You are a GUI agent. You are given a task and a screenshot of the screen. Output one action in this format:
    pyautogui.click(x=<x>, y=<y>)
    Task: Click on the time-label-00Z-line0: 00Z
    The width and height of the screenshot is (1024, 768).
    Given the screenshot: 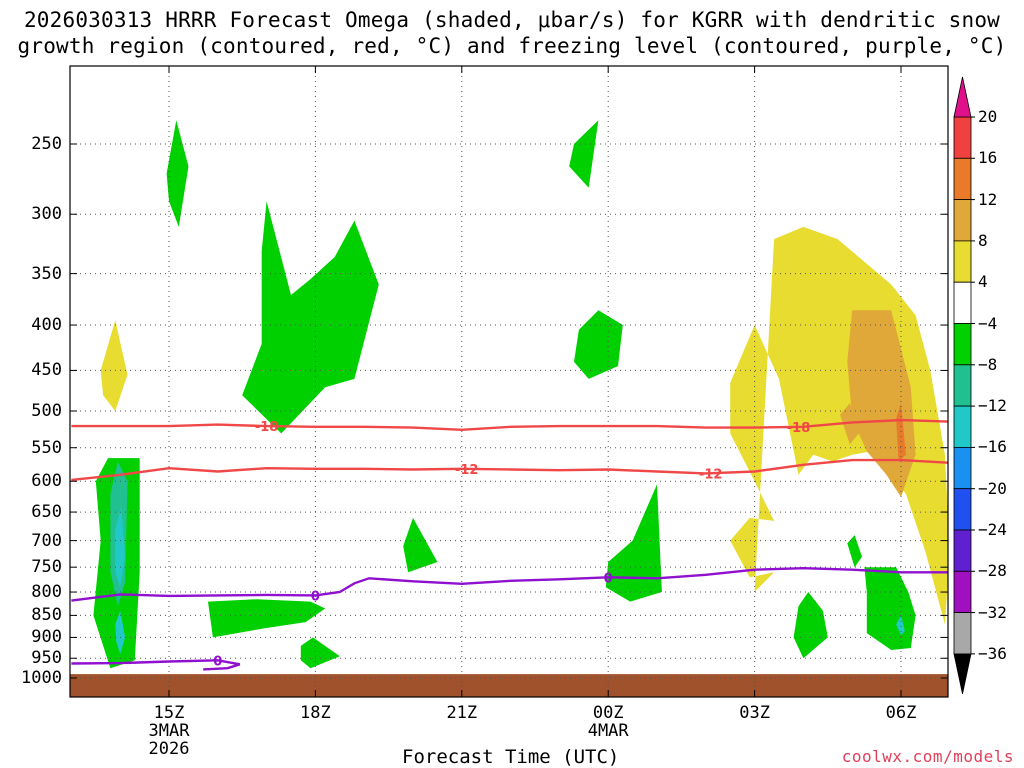 What is the action you would take?
    pyautogui.click(x=608, y=713)
    